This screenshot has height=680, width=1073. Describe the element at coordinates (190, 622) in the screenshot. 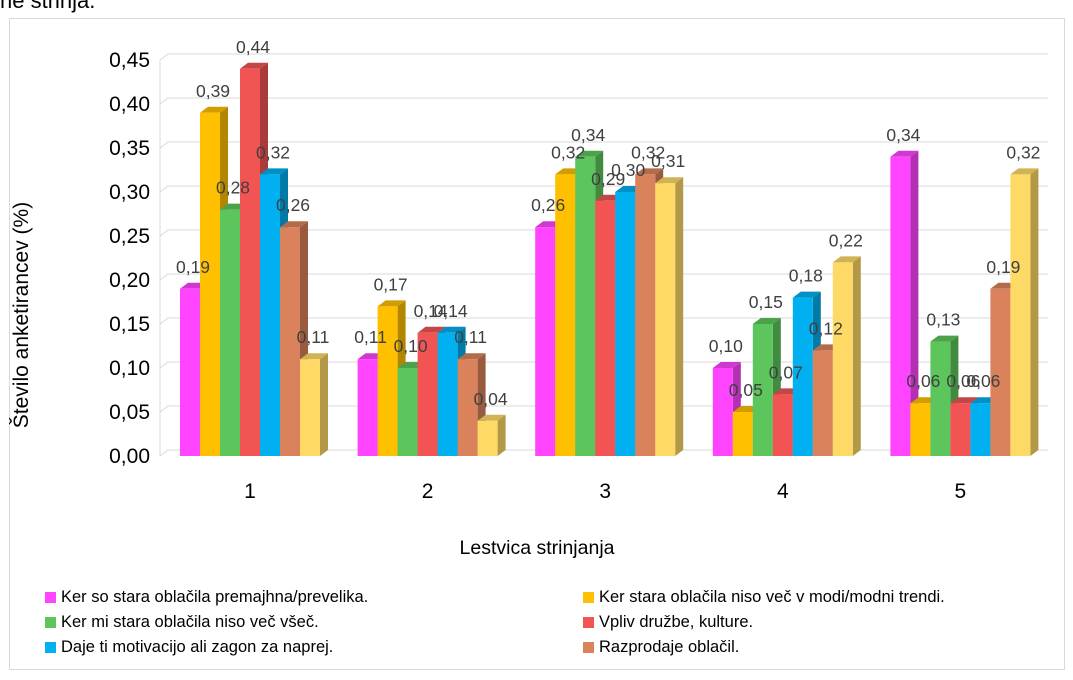

I see `legend-label: Ker mi stara oblačila niso več všeč.` at that location.